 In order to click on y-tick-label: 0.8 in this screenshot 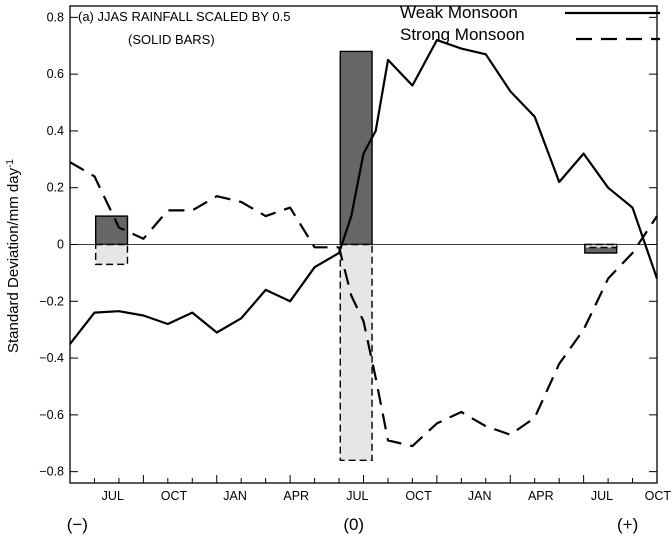, I will do `click(55, 17)`.